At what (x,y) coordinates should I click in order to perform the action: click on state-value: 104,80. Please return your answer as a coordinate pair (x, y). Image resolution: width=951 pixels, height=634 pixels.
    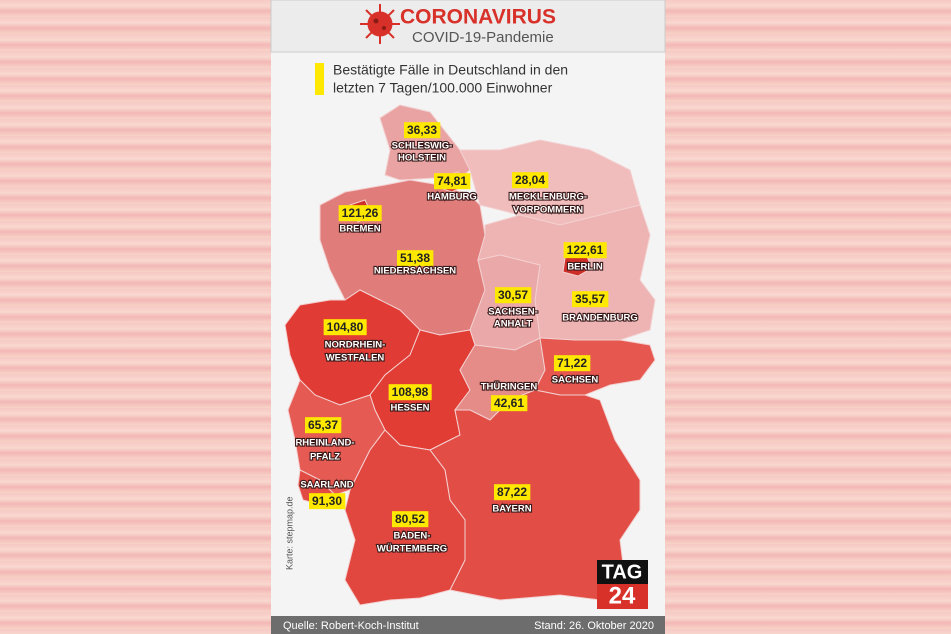
    Looking at the image, I should click on (345, 327).